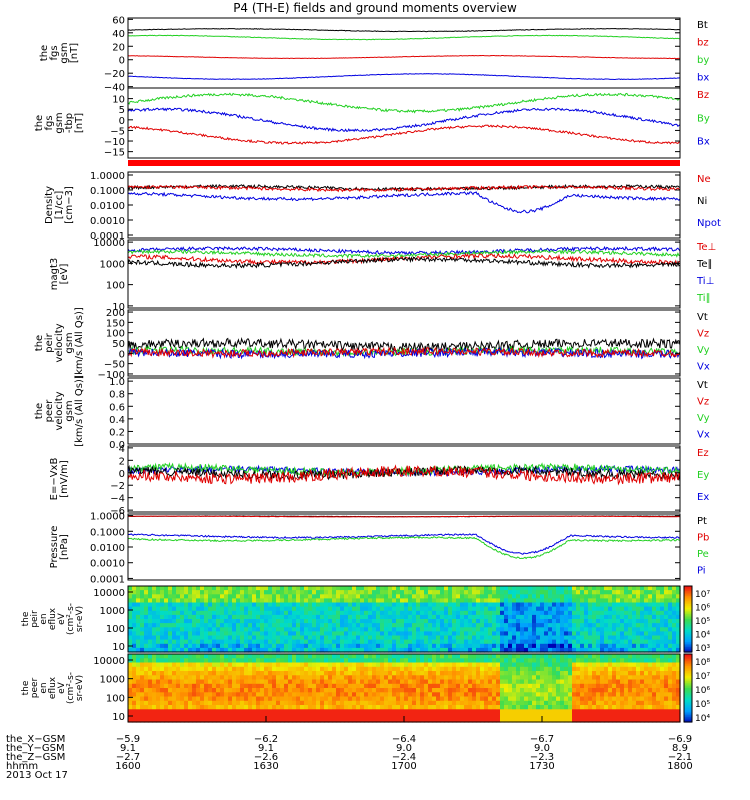 The height and width of the screenshot is (800, 750). What do you see at coordinates (35, 619) in the screenshot?
I see `y-axis-label: peir` at bounding box center [35, 619].